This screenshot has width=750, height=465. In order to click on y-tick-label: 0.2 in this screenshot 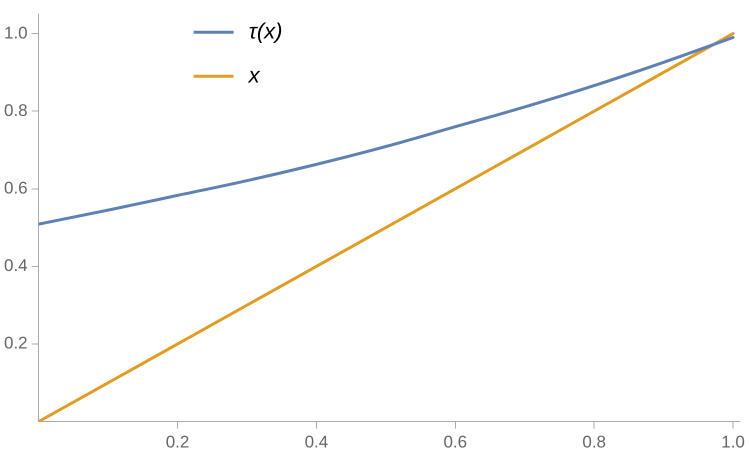, I will do `click(16, 343)`.